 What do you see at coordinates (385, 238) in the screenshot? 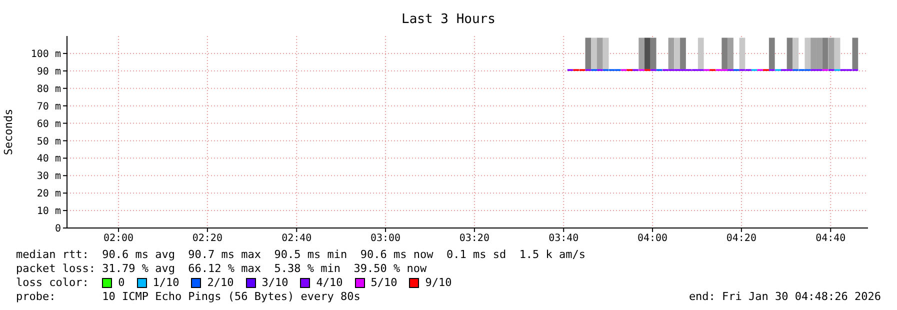
I see `x-tick-label: 03:00` at bounding box center [385, 238].